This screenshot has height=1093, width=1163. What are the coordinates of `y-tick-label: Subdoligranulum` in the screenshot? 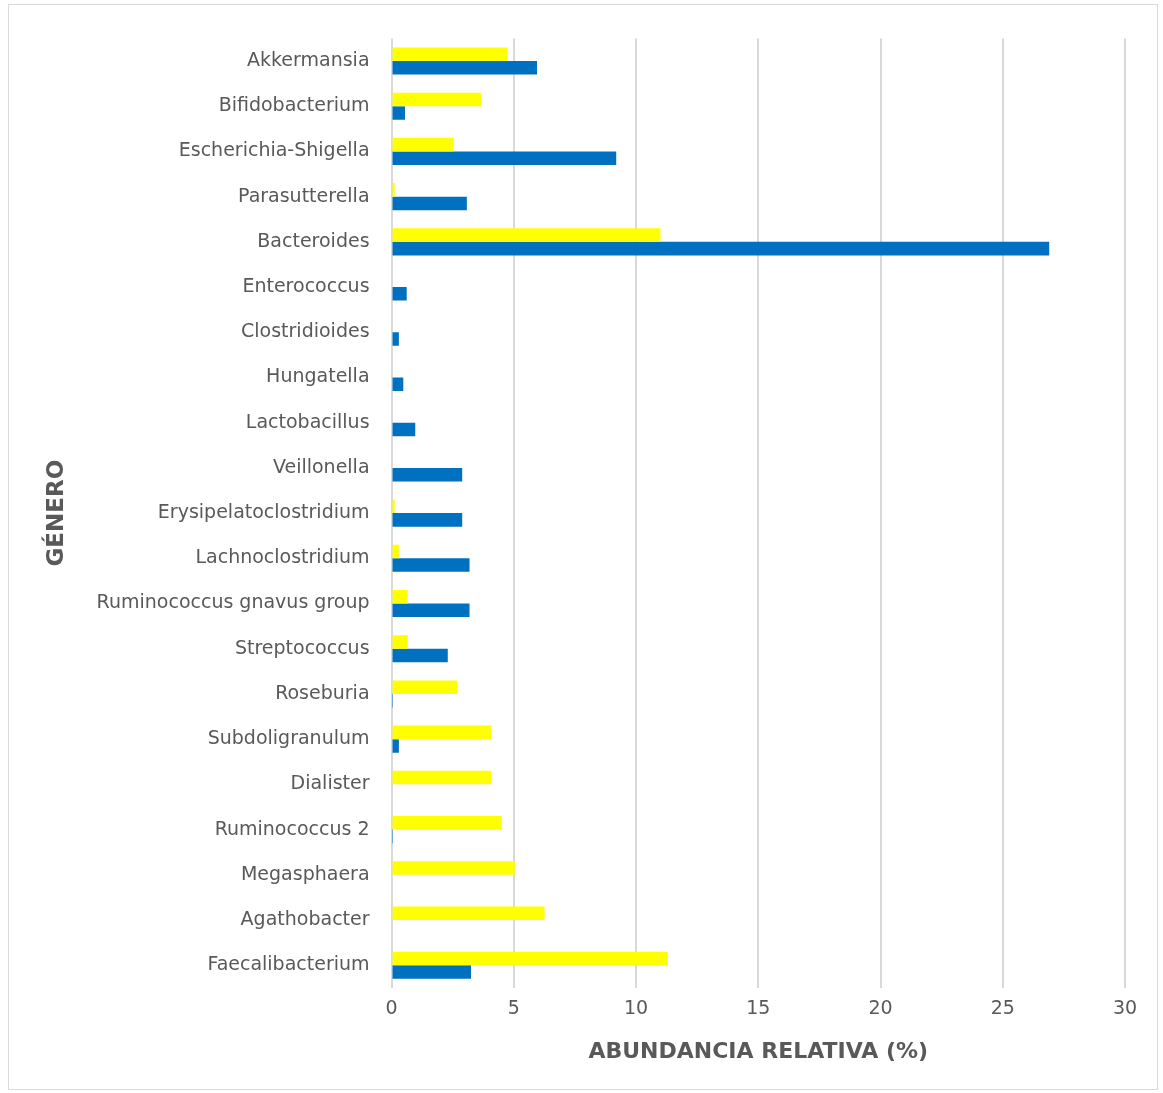 It's located at (288, 737).